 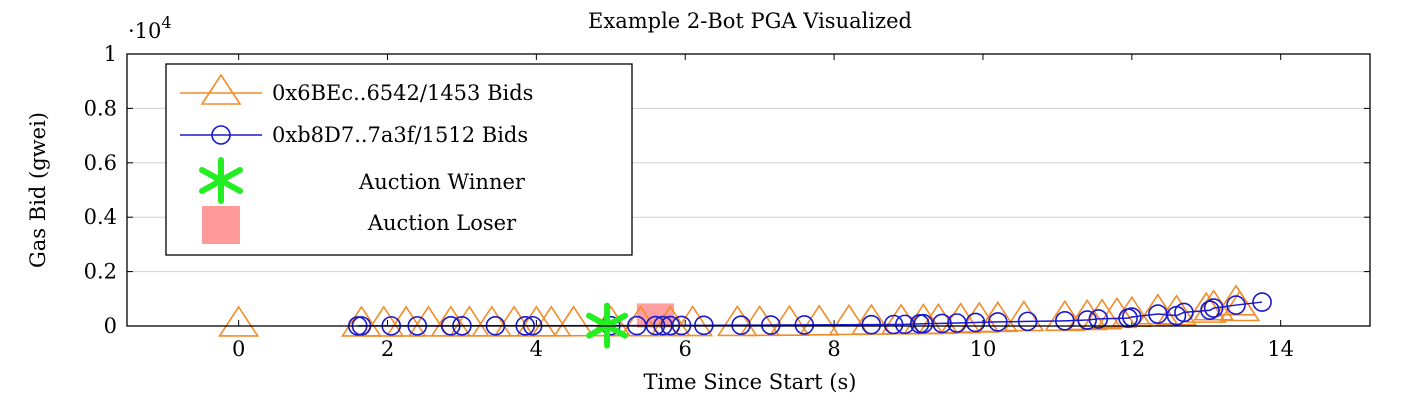 I want to click on x-axis-label: Time Since Start (s), so click(x=750, y=382).